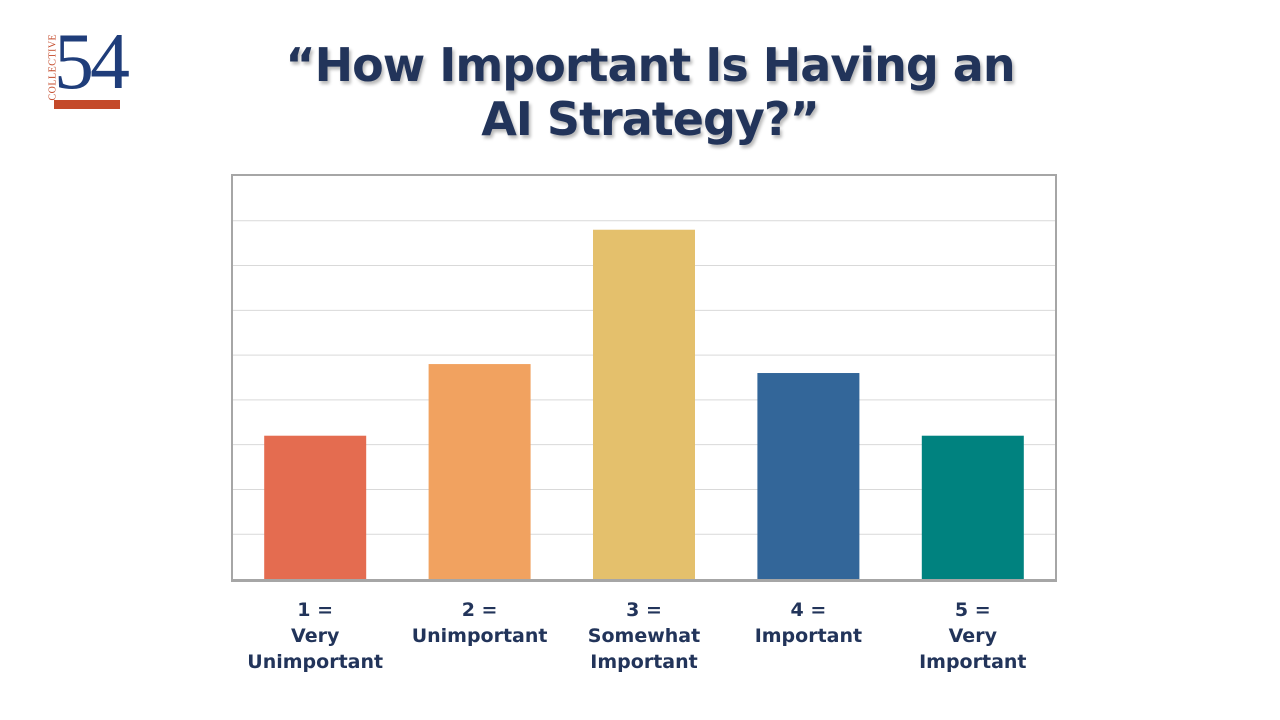 Image resolution: width=1280 pixels, height=720 pixels. Describe the element at coordinates (808, 636) in the screenshot. I see `category-label-4-line-2: Important` at that location.